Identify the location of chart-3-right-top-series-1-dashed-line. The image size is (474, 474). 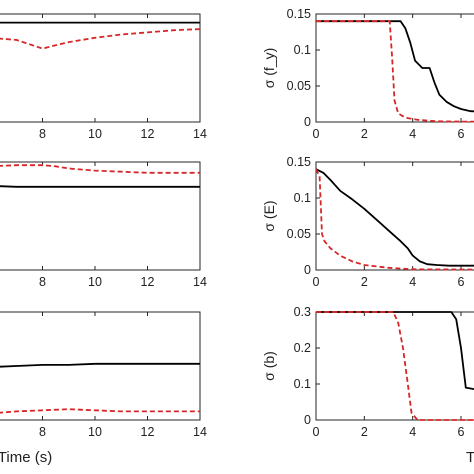
(395, 71).